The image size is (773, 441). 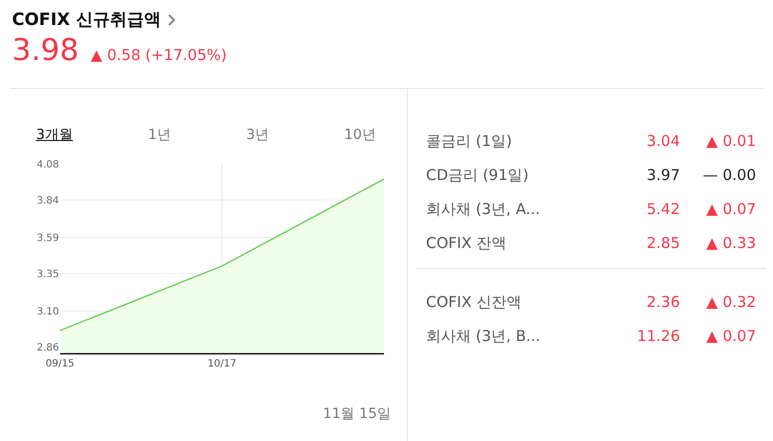 What do you see at coordinates (474, 302) in the screenshot?
I see `category-label: COFIX 신잔액` at bounding box center [474, 302].